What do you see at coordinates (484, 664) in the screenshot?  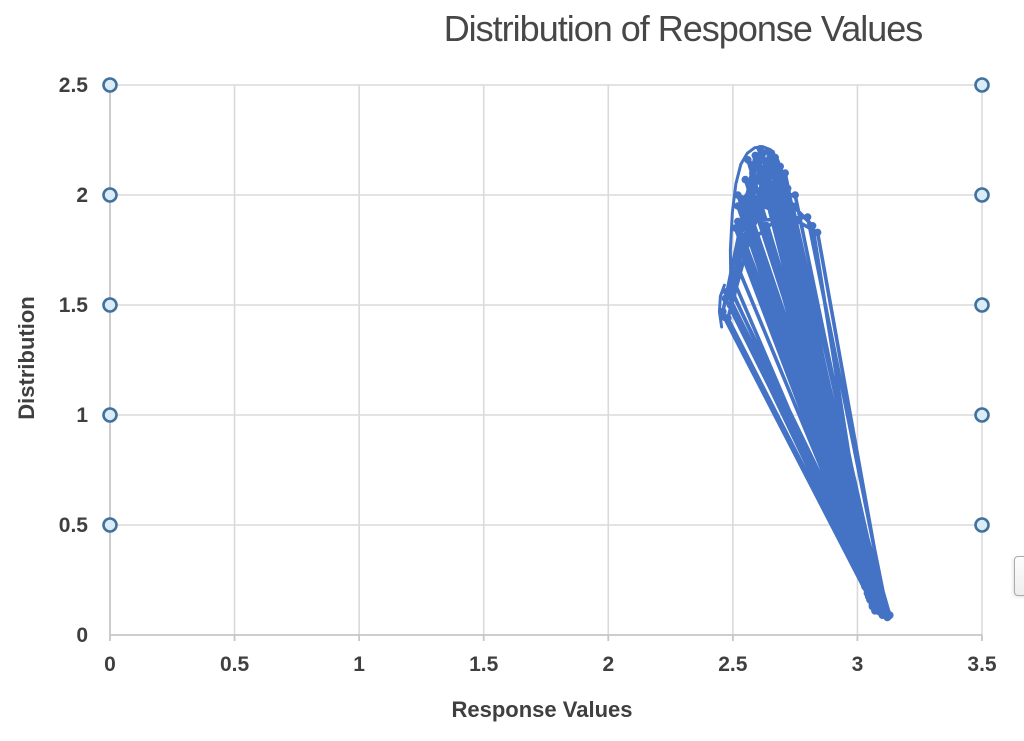 I see `x-tick-label: 1.5` at bounding box center [484, 664].